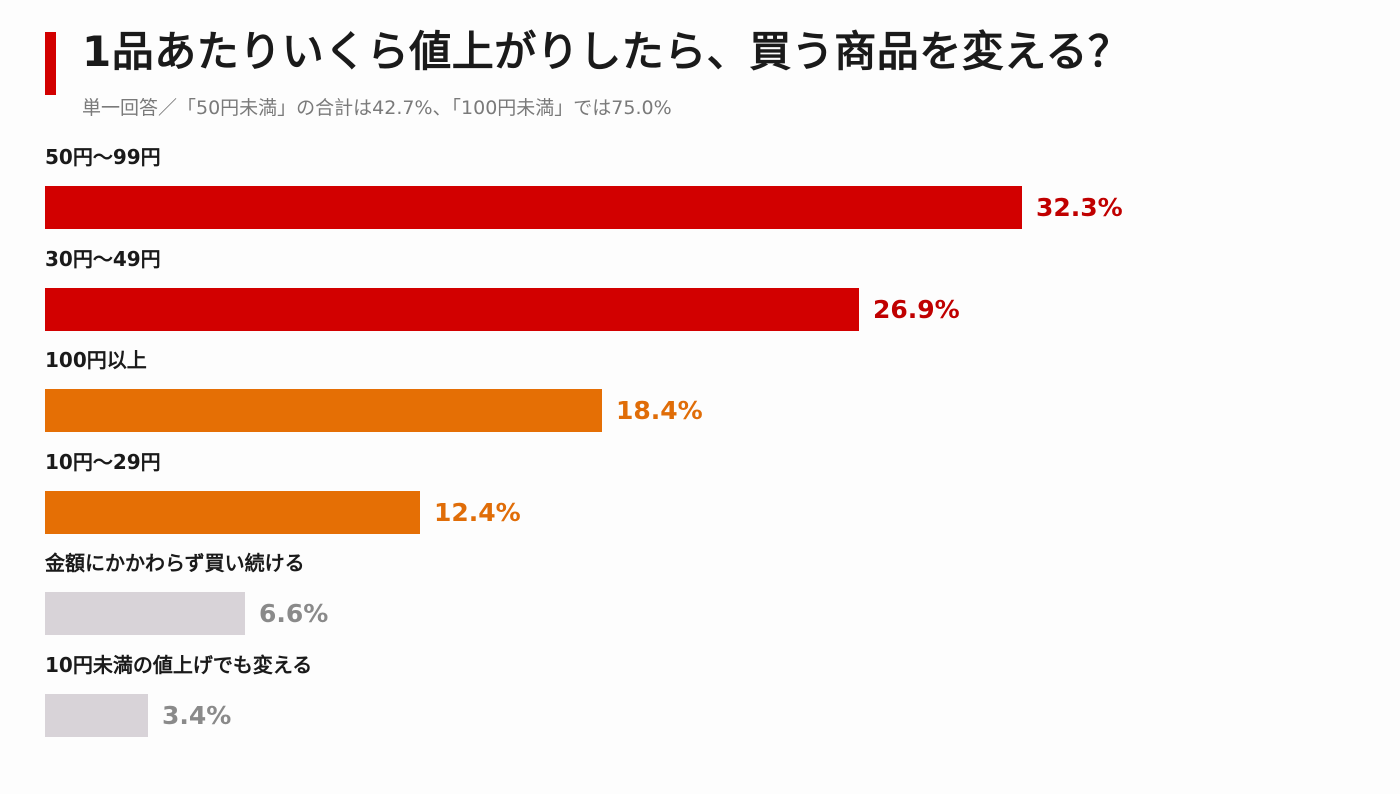  I want to click on value-label: 12.4%, so click(477, 512).